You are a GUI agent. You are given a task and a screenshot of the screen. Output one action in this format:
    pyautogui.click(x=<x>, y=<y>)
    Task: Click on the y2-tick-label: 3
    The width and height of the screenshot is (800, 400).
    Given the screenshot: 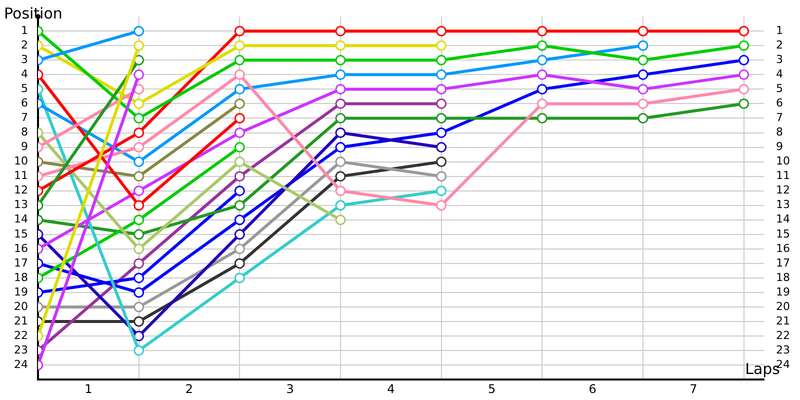 What is the action you would take?
    pyautogui.click(x=780, y=59)
    